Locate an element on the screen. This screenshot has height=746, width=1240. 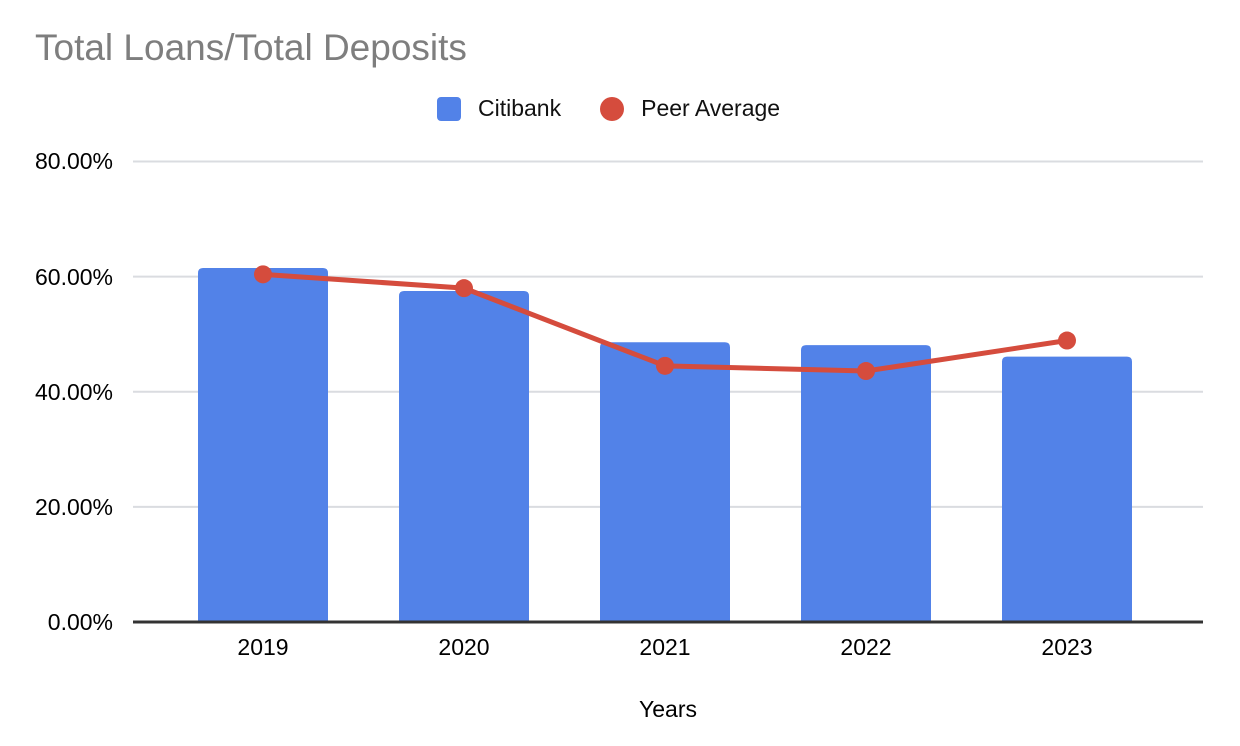
x-tick-label: 2022 is located at coordinates (866, 647).